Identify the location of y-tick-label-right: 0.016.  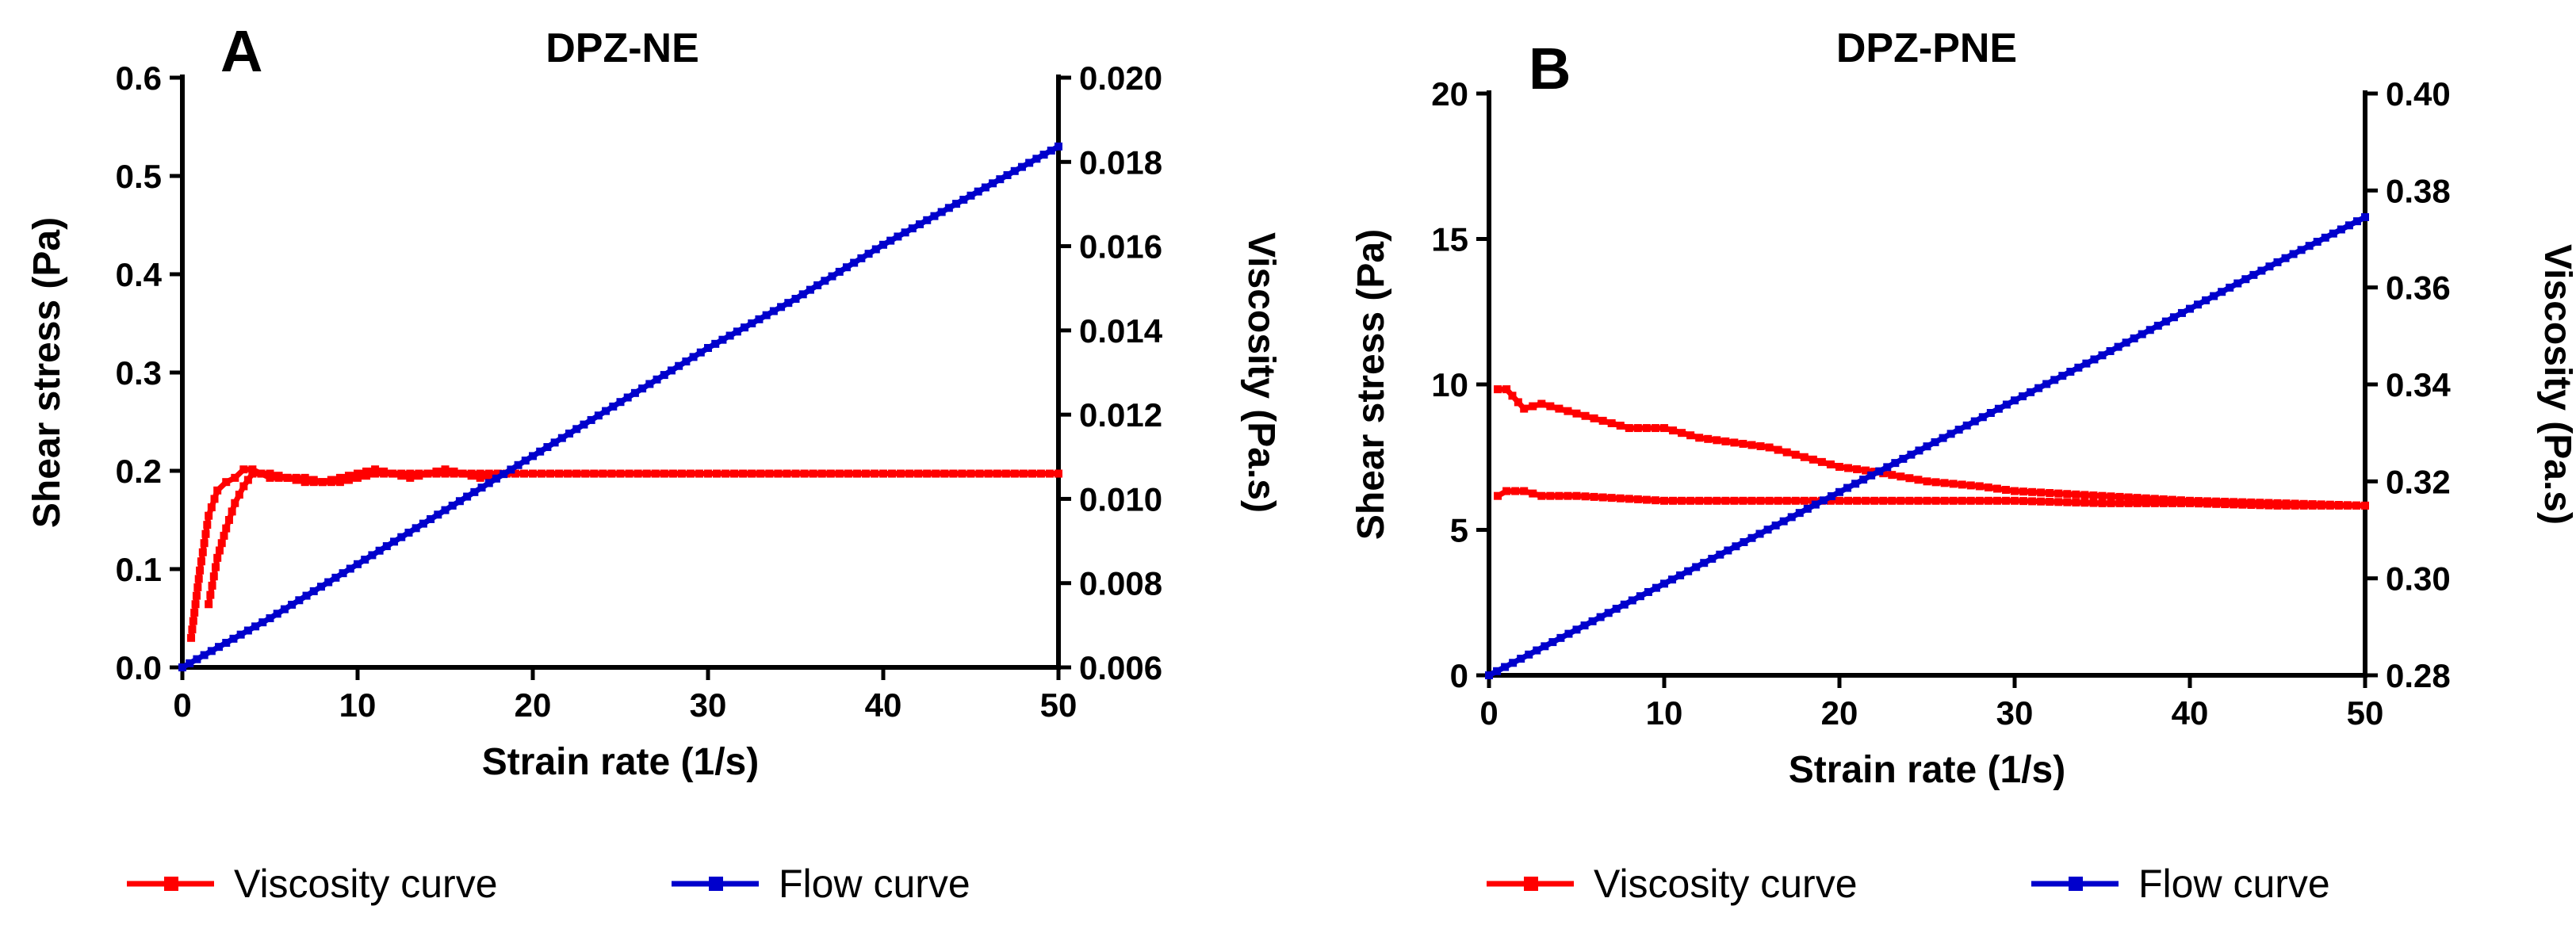
(1120, 247).